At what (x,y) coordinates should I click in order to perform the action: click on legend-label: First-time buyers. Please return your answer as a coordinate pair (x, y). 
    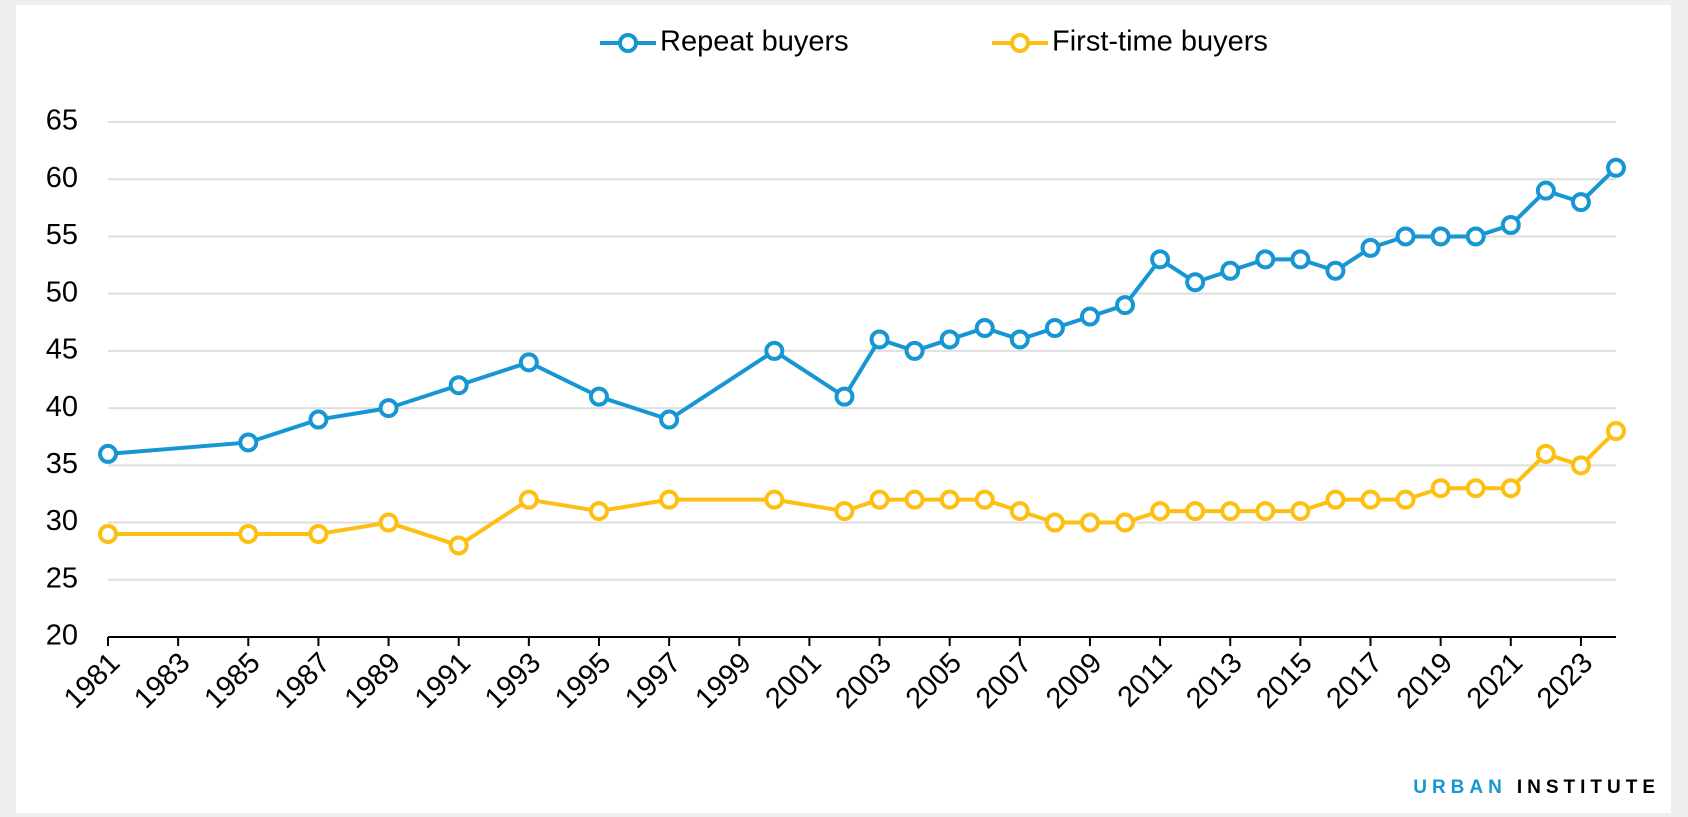
    Looking at the image, I should click on (1160, 42).